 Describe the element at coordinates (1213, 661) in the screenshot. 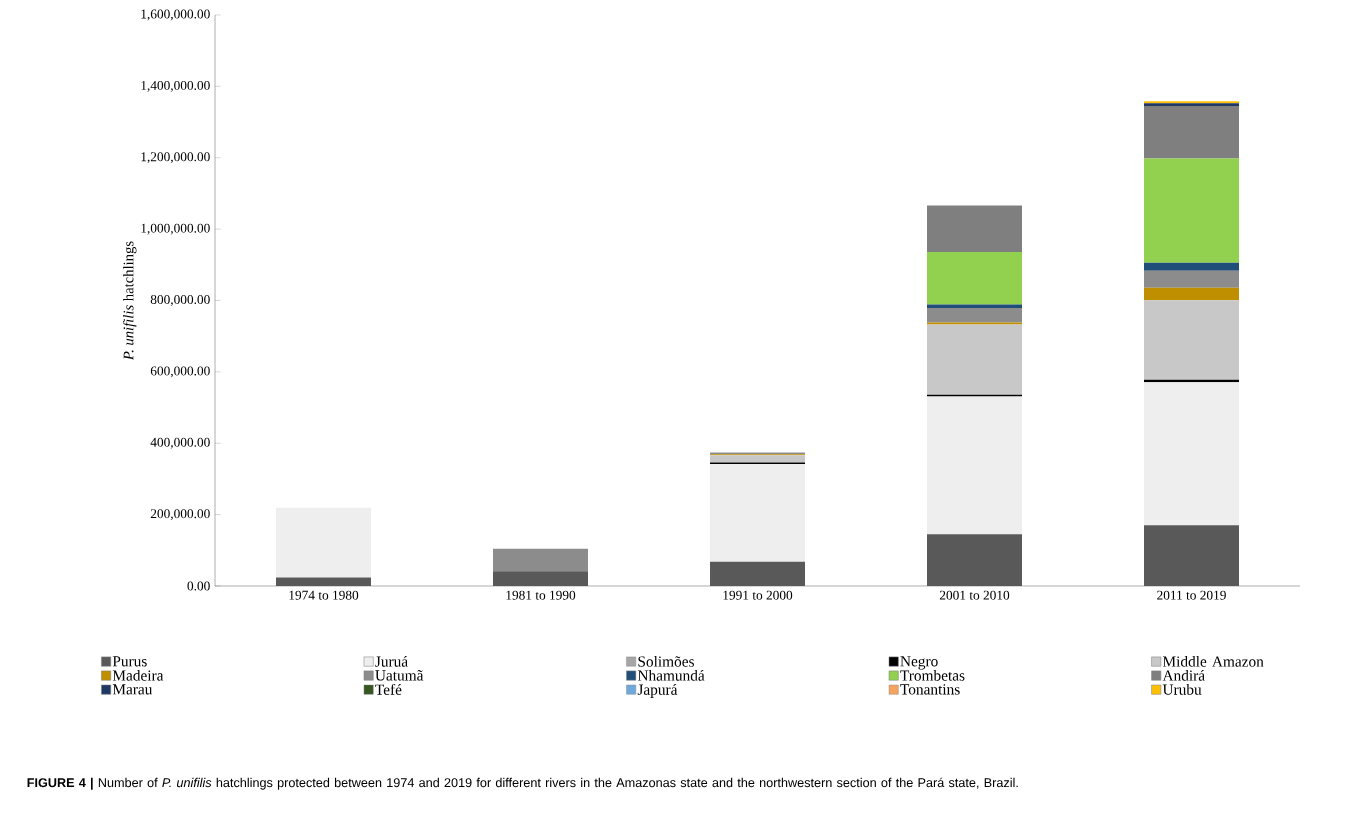

I see `legend-label: Middle Amazon` at that location.